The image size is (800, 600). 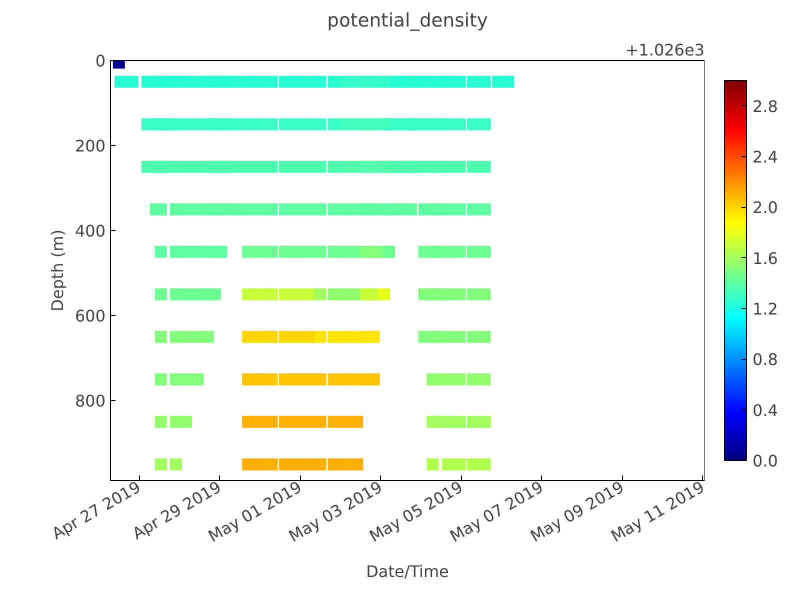 I want to click on color-bar-label: 2.8, so click(x=765, y=106).